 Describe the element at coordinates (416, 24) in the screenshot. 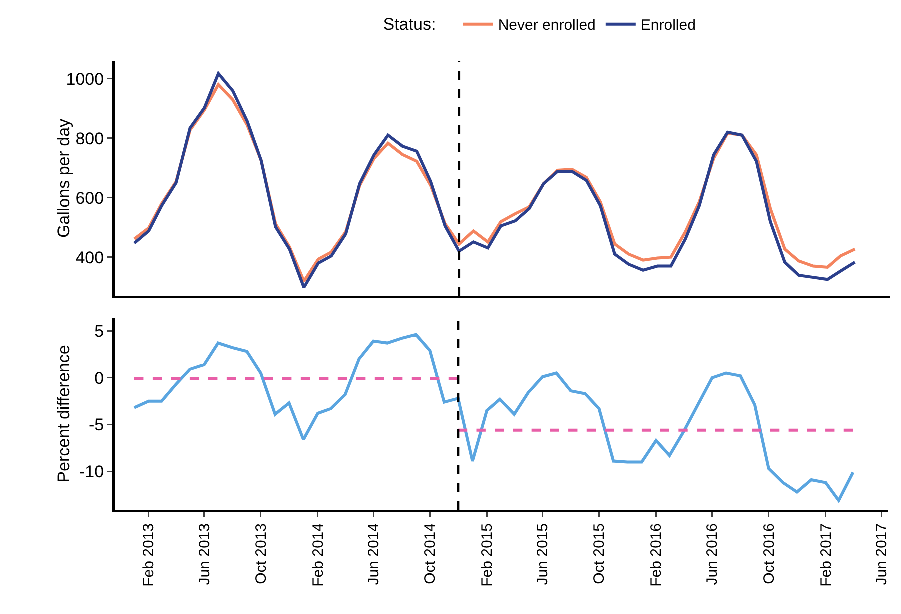

I see `legend-title: Status:` at that location.